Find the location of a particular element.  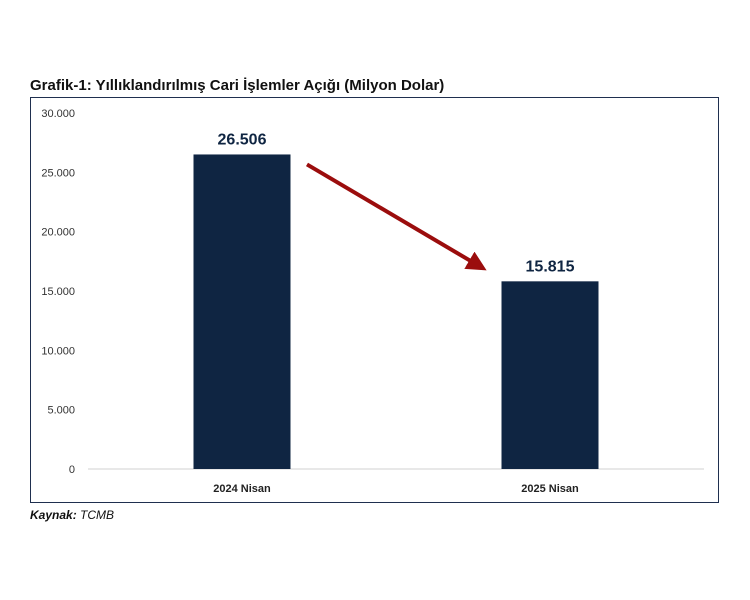

y-tick-label: 30.000 is located at coordinates (58, 114).